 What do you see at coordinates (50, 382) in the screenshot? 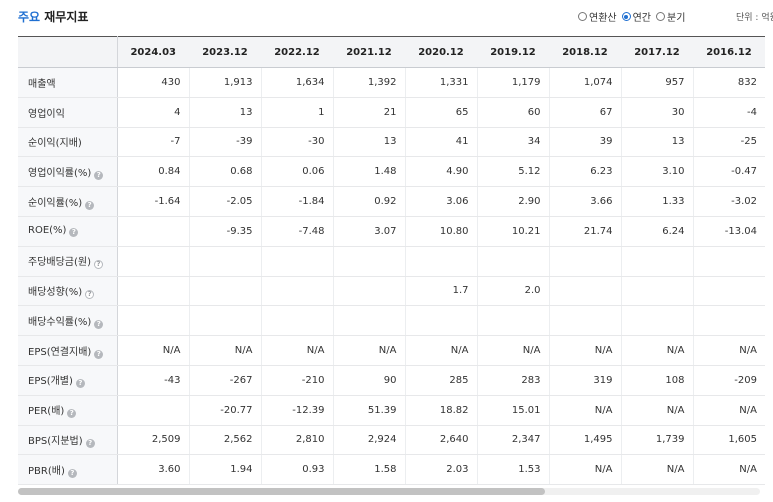
I see `row-label: EPS(개별)` at bounding box center [50, 382].